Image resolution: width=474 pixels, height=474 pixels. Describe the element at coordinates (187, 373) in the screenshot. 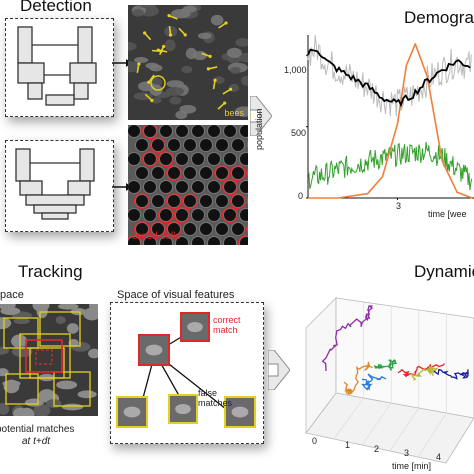

I see `visual-features-box: correct match false matches` at that location.